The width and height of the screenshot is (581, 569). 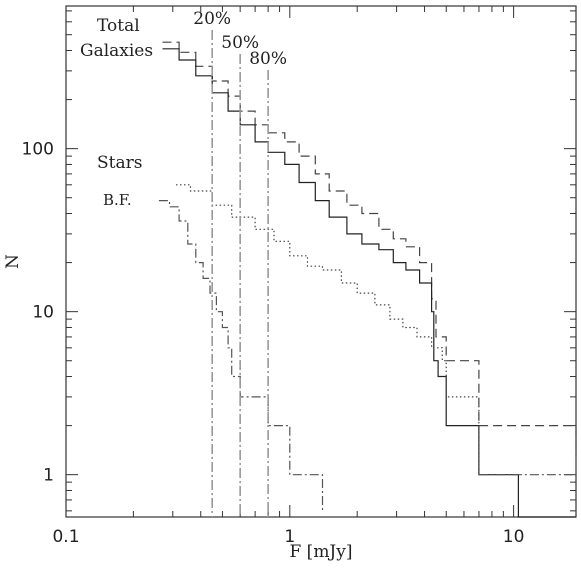 I want to click on x-tick-label: 1, so click(x=289, y=537).